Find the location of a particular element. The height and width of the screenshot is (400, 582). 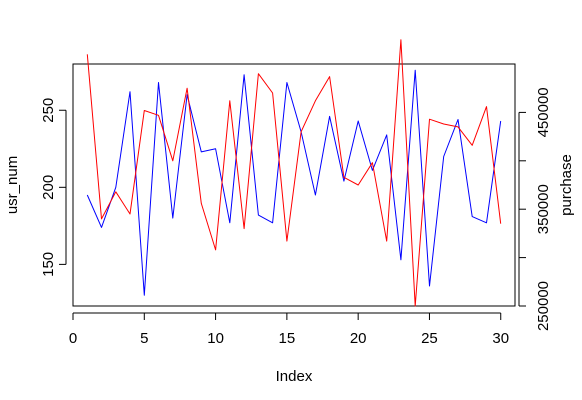

y-left-tick-label: 250 is located at coordinates (48, 110).